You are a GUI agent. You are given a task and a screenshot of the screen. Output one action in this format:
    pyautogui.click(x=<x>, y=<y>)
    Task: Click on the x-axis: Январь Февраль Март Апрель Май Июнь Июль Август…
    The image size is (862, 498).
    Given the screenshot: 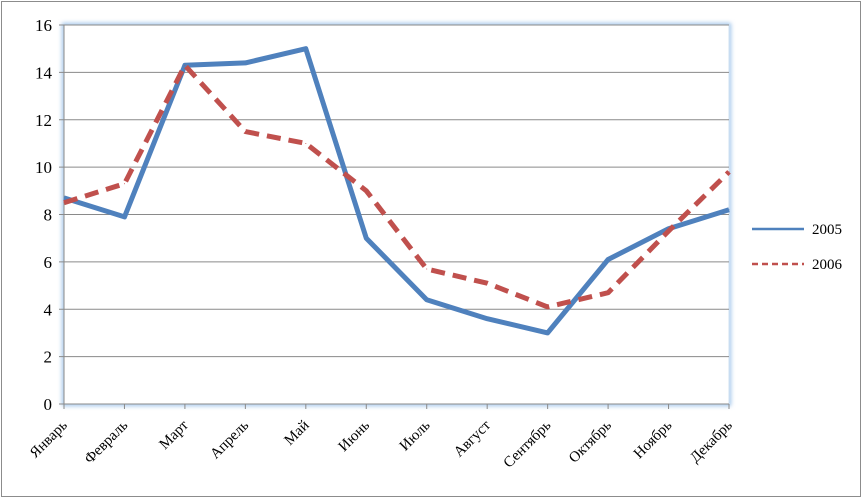 What is the action you would take?
    pyautogui.click(x=381, y=437)
    